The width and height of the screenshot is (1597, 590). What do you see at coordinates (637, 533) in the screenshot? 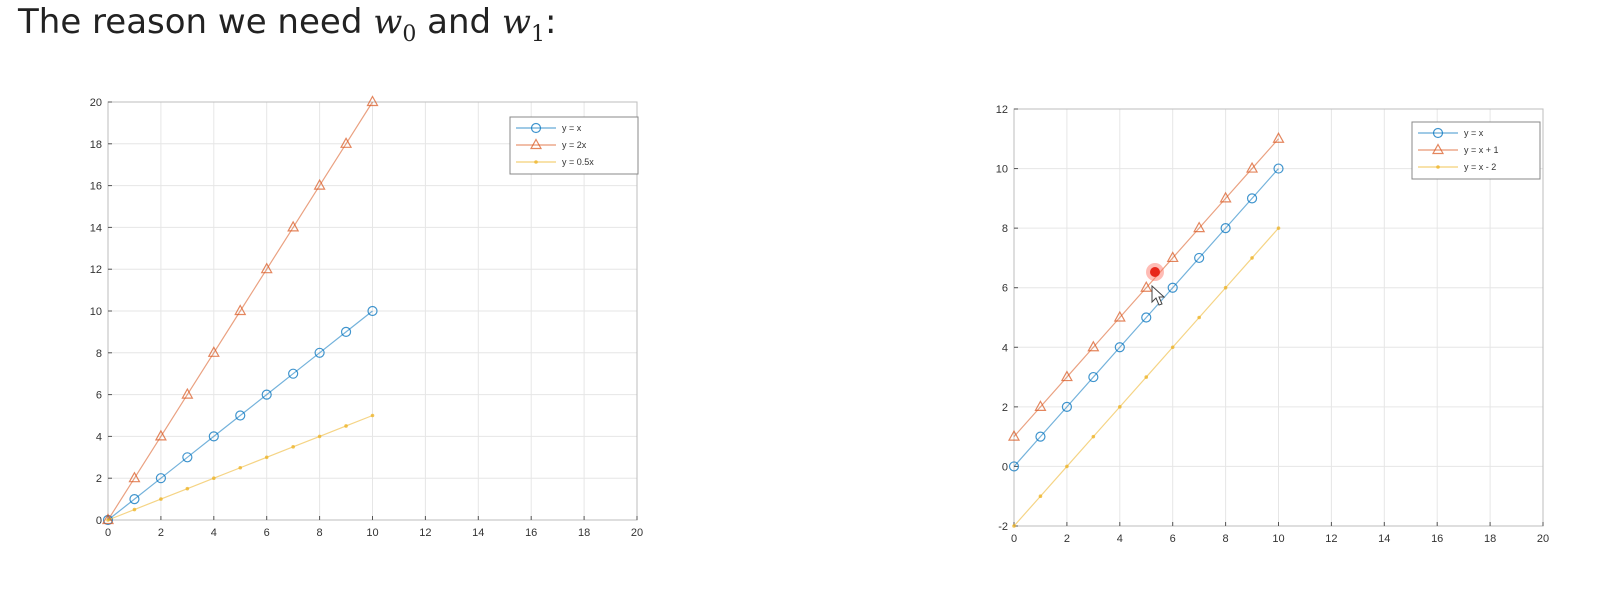
I see `x-tick-label: 20` at bounding box center [637, 533].